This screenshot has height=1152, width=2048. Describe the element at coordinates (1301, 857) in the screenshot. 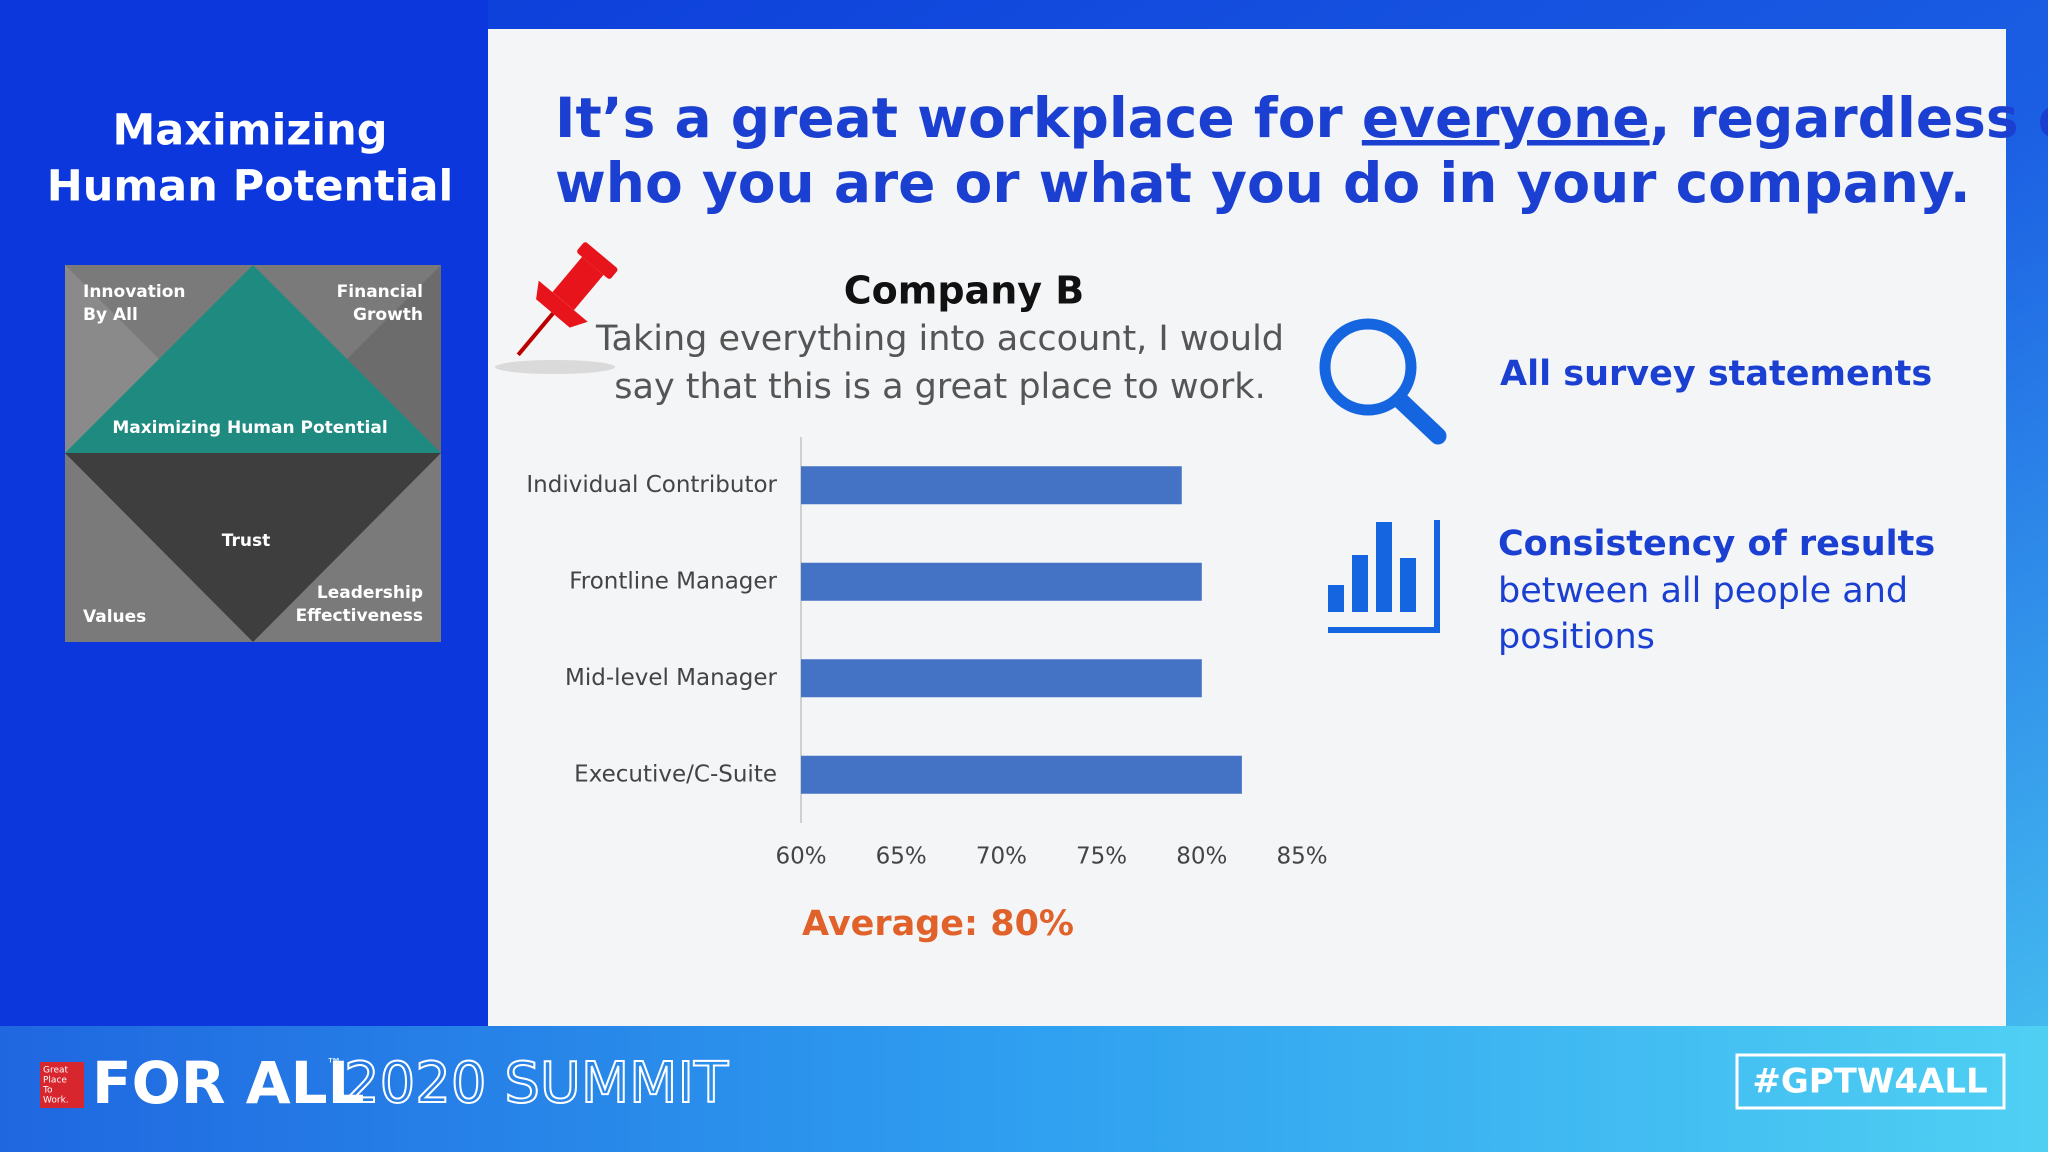

I see `x-tick-label: 85%` at that location.